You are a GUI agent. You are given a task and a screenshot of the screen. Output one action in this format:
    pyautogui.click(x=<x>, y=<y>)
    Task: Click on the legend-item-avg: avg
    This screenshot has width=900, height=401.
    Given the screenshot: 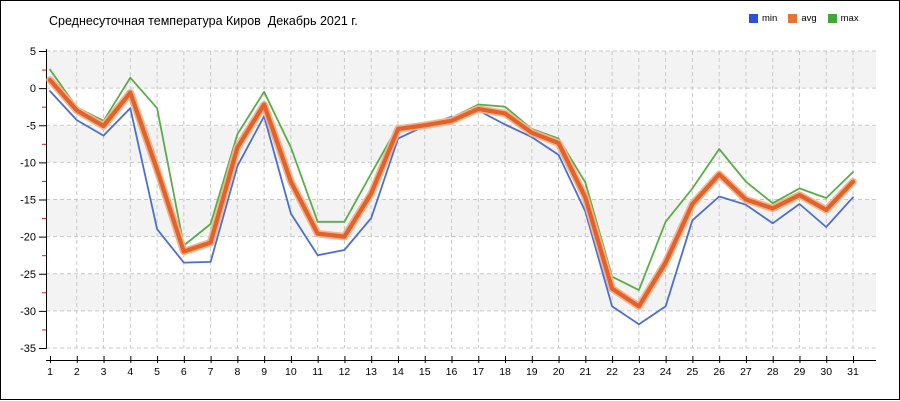 What is the action you would take?
    pyautogui.click(x=802, y=18)
    